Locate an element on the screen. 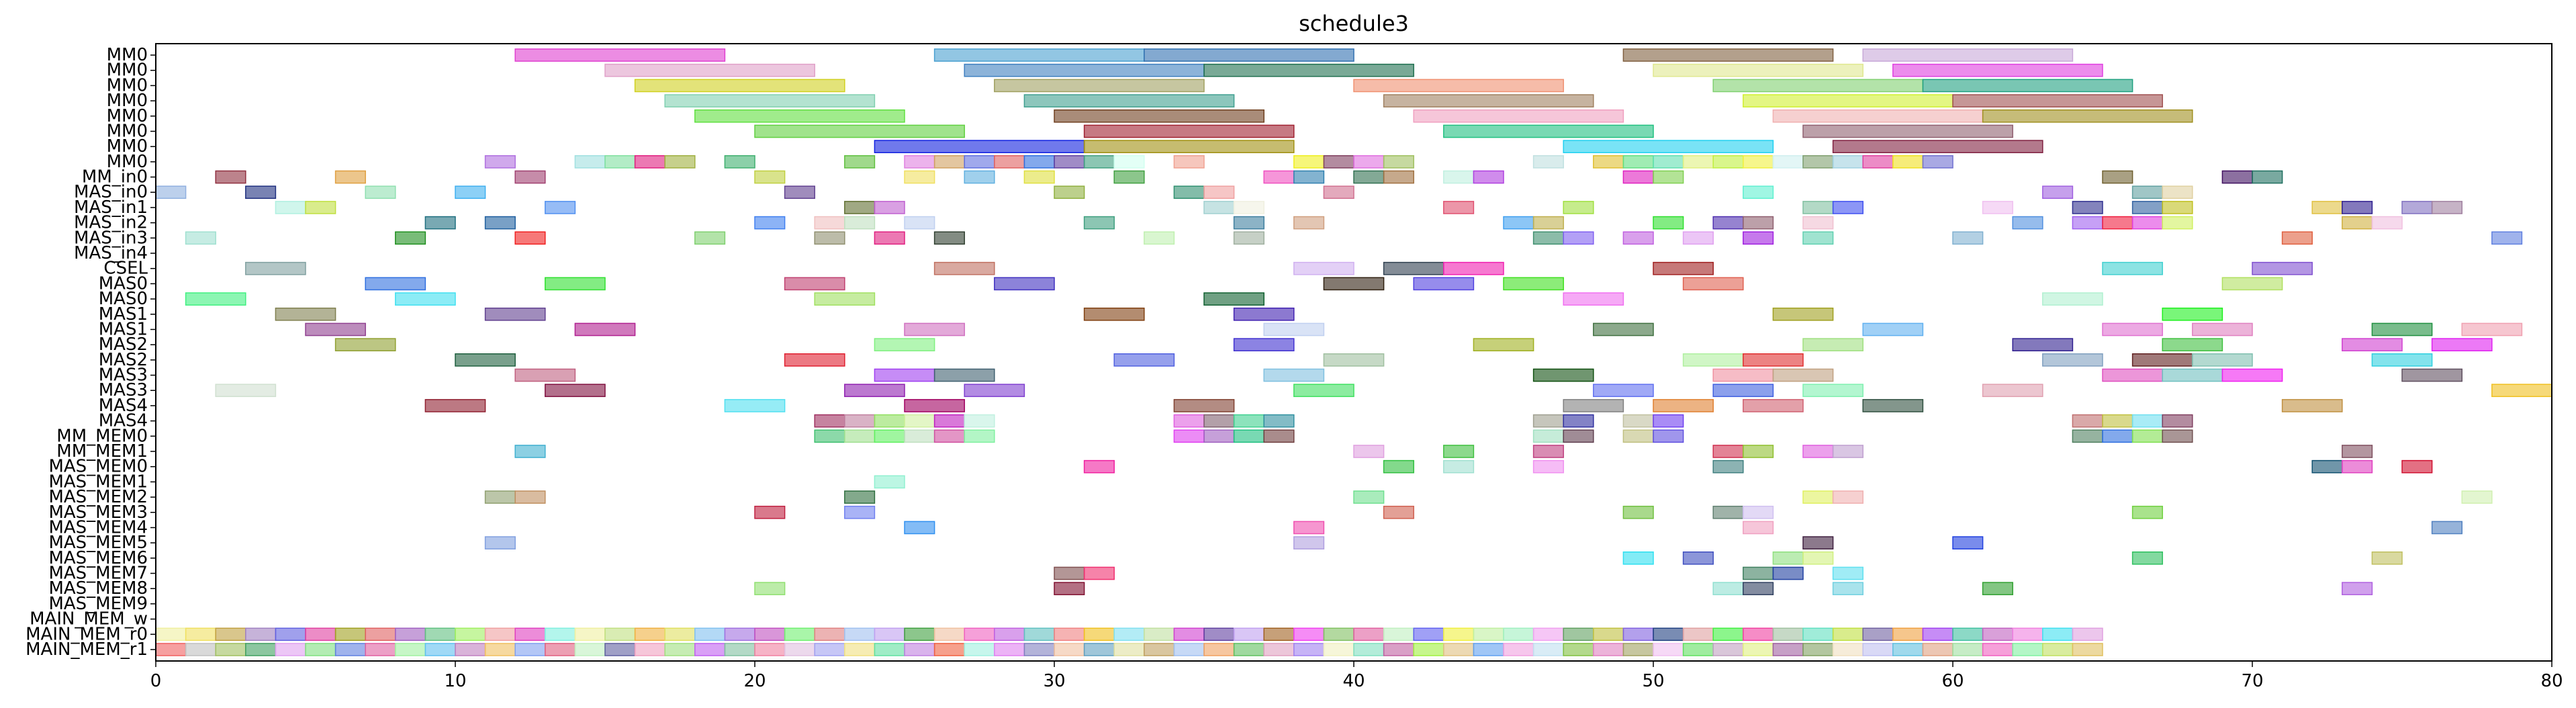 Image resolution: width=2576 pixels, height=708 pixels. y-tick-label: MAIN_MEM_w is located at coordinates (89, 619).